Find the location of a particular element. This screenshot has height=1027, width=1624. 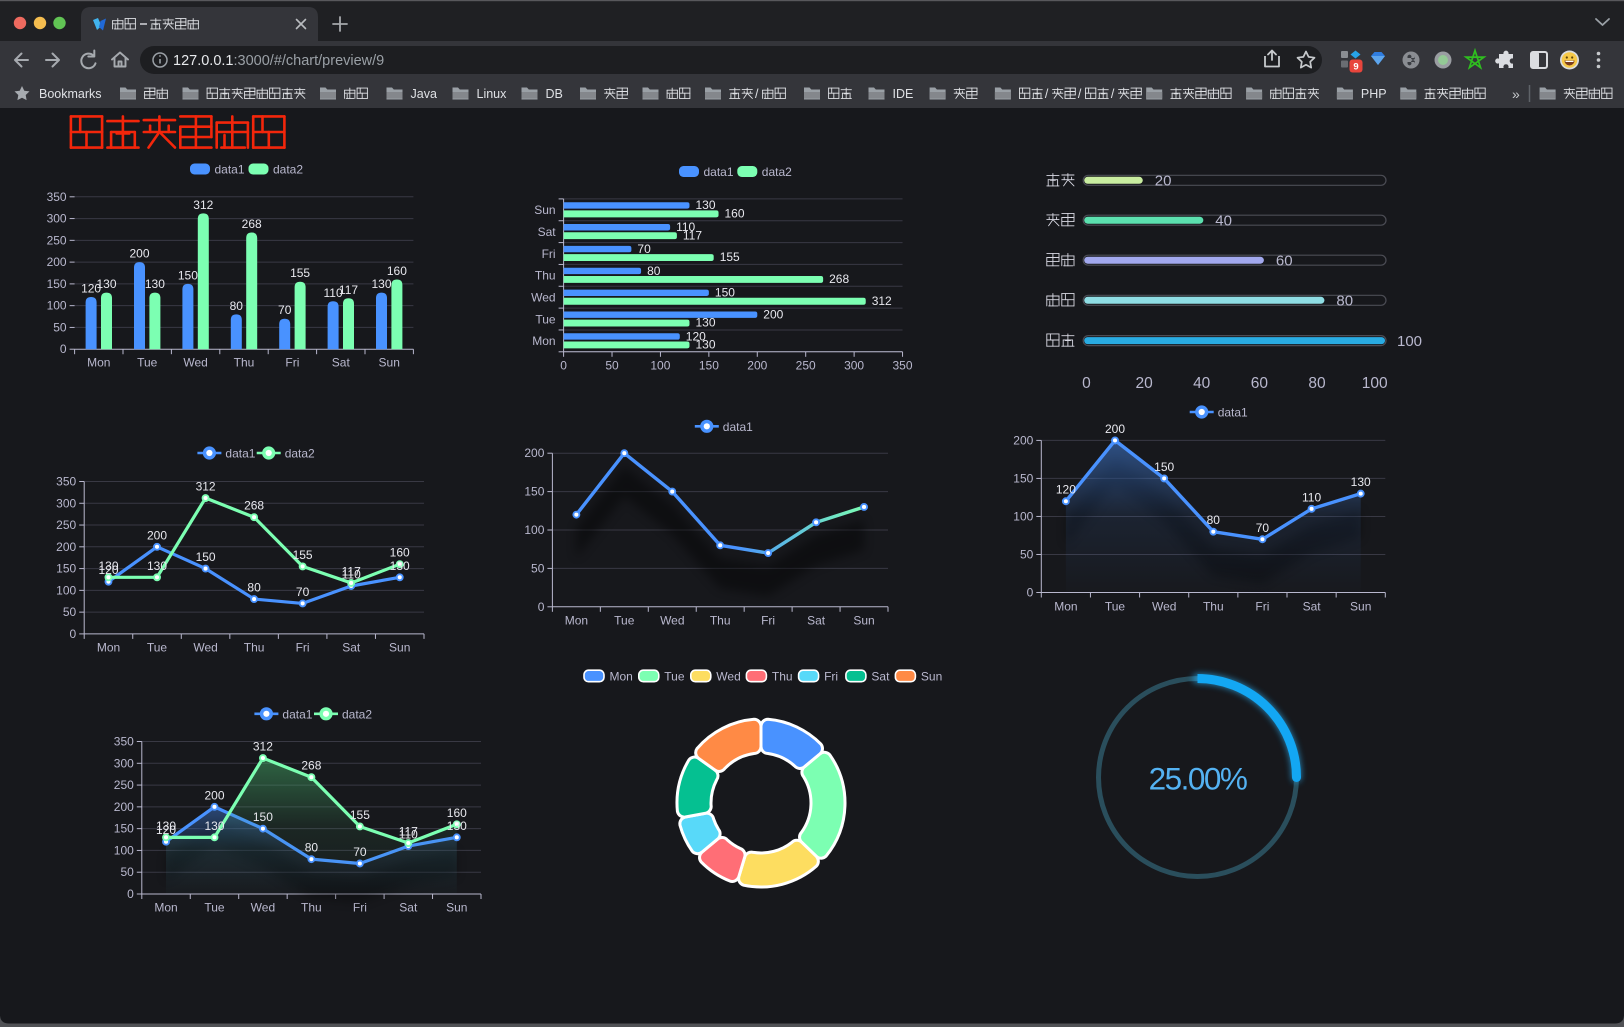

svg-text: 9 is located at coordinates (1355, 67).